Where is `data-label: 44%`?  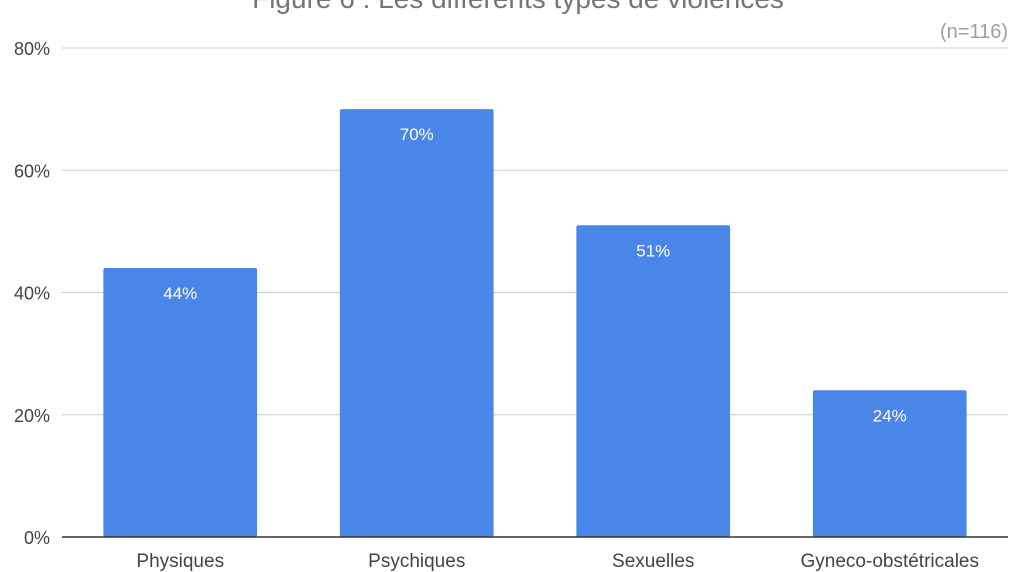
data-label: 44% is located at coordinates (180, 293).